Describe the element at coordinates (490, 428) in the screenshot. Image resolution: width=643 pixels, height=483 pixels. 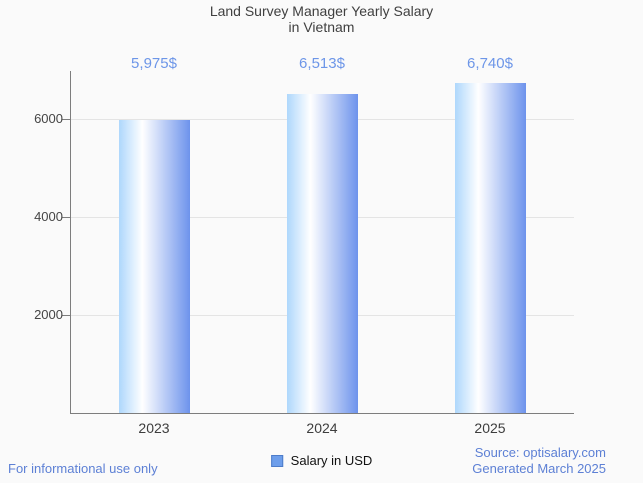
I see `x-axis-category-label-2025: 2025` at that location.